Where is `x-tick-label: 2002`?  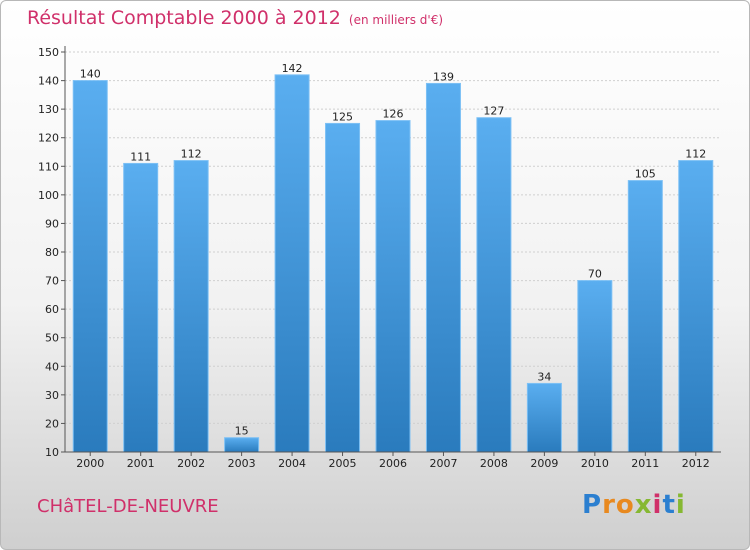 x-tick-label: 2002 is located at coordinates (191, 463).